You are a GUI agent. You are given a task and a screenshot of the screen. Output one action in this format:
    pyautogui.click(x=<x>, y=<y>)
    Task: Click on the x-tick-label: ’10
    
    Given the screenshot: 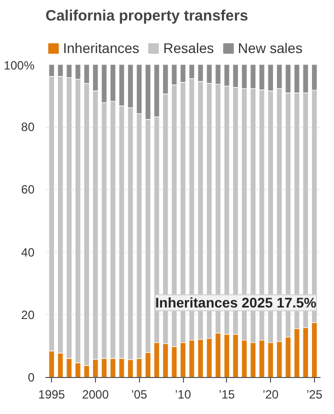 What is the action you would take?
    pyautogui.click(x=183, y=395)
    